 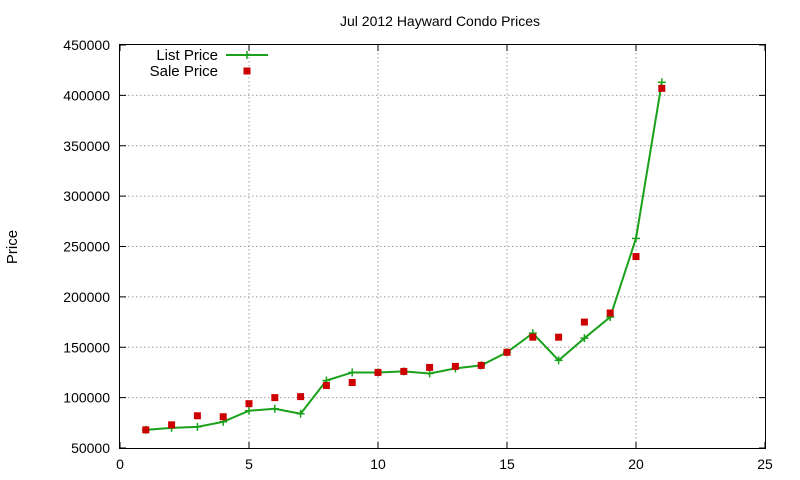 What do you see at coordinates (636, 464) in the screenshot?
I see `x-tick-label: 20` at bounding box center [636, 464].